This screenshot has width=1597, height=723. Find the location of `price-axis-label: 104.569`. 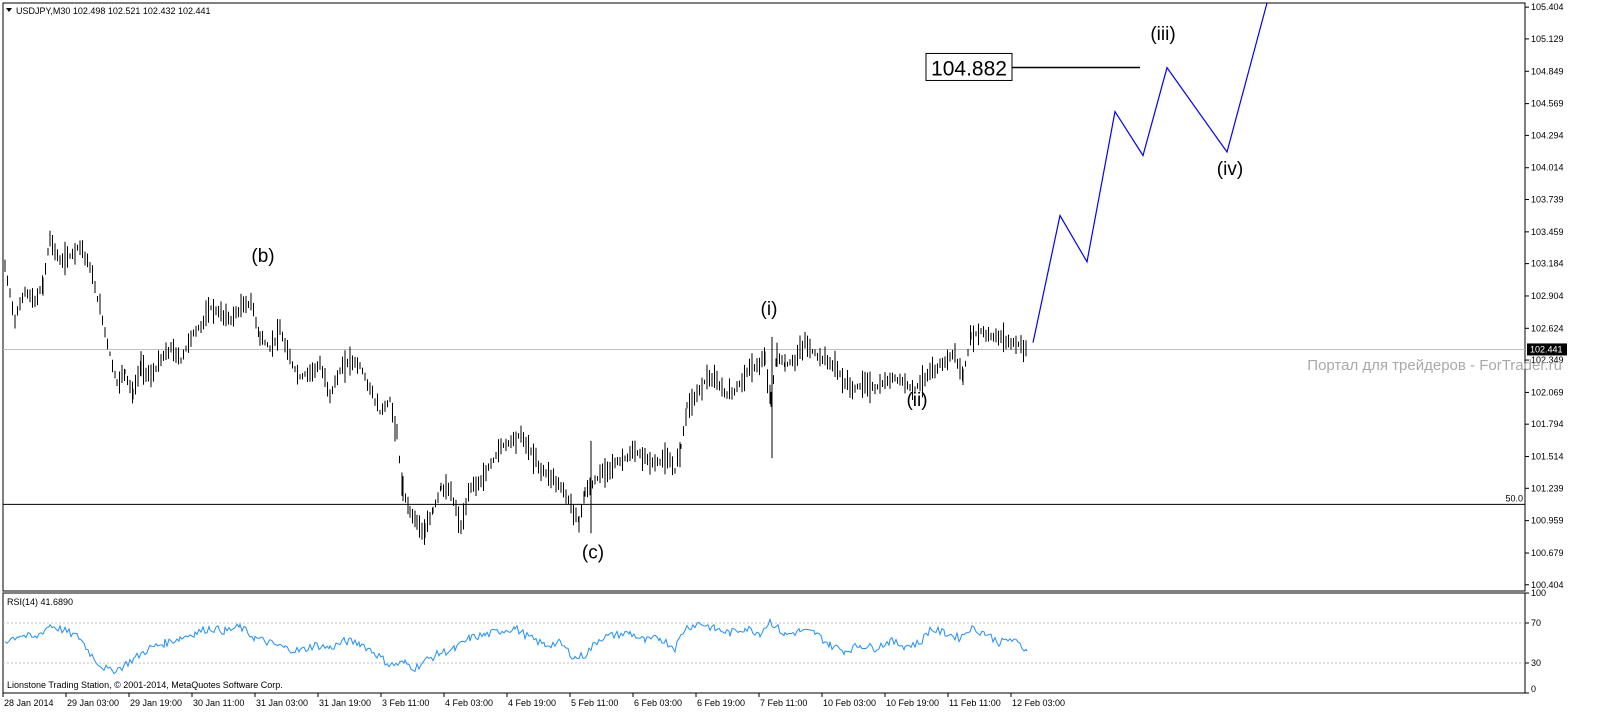

price-axis-label: 104.569 is located at coordinates (1547, 104).